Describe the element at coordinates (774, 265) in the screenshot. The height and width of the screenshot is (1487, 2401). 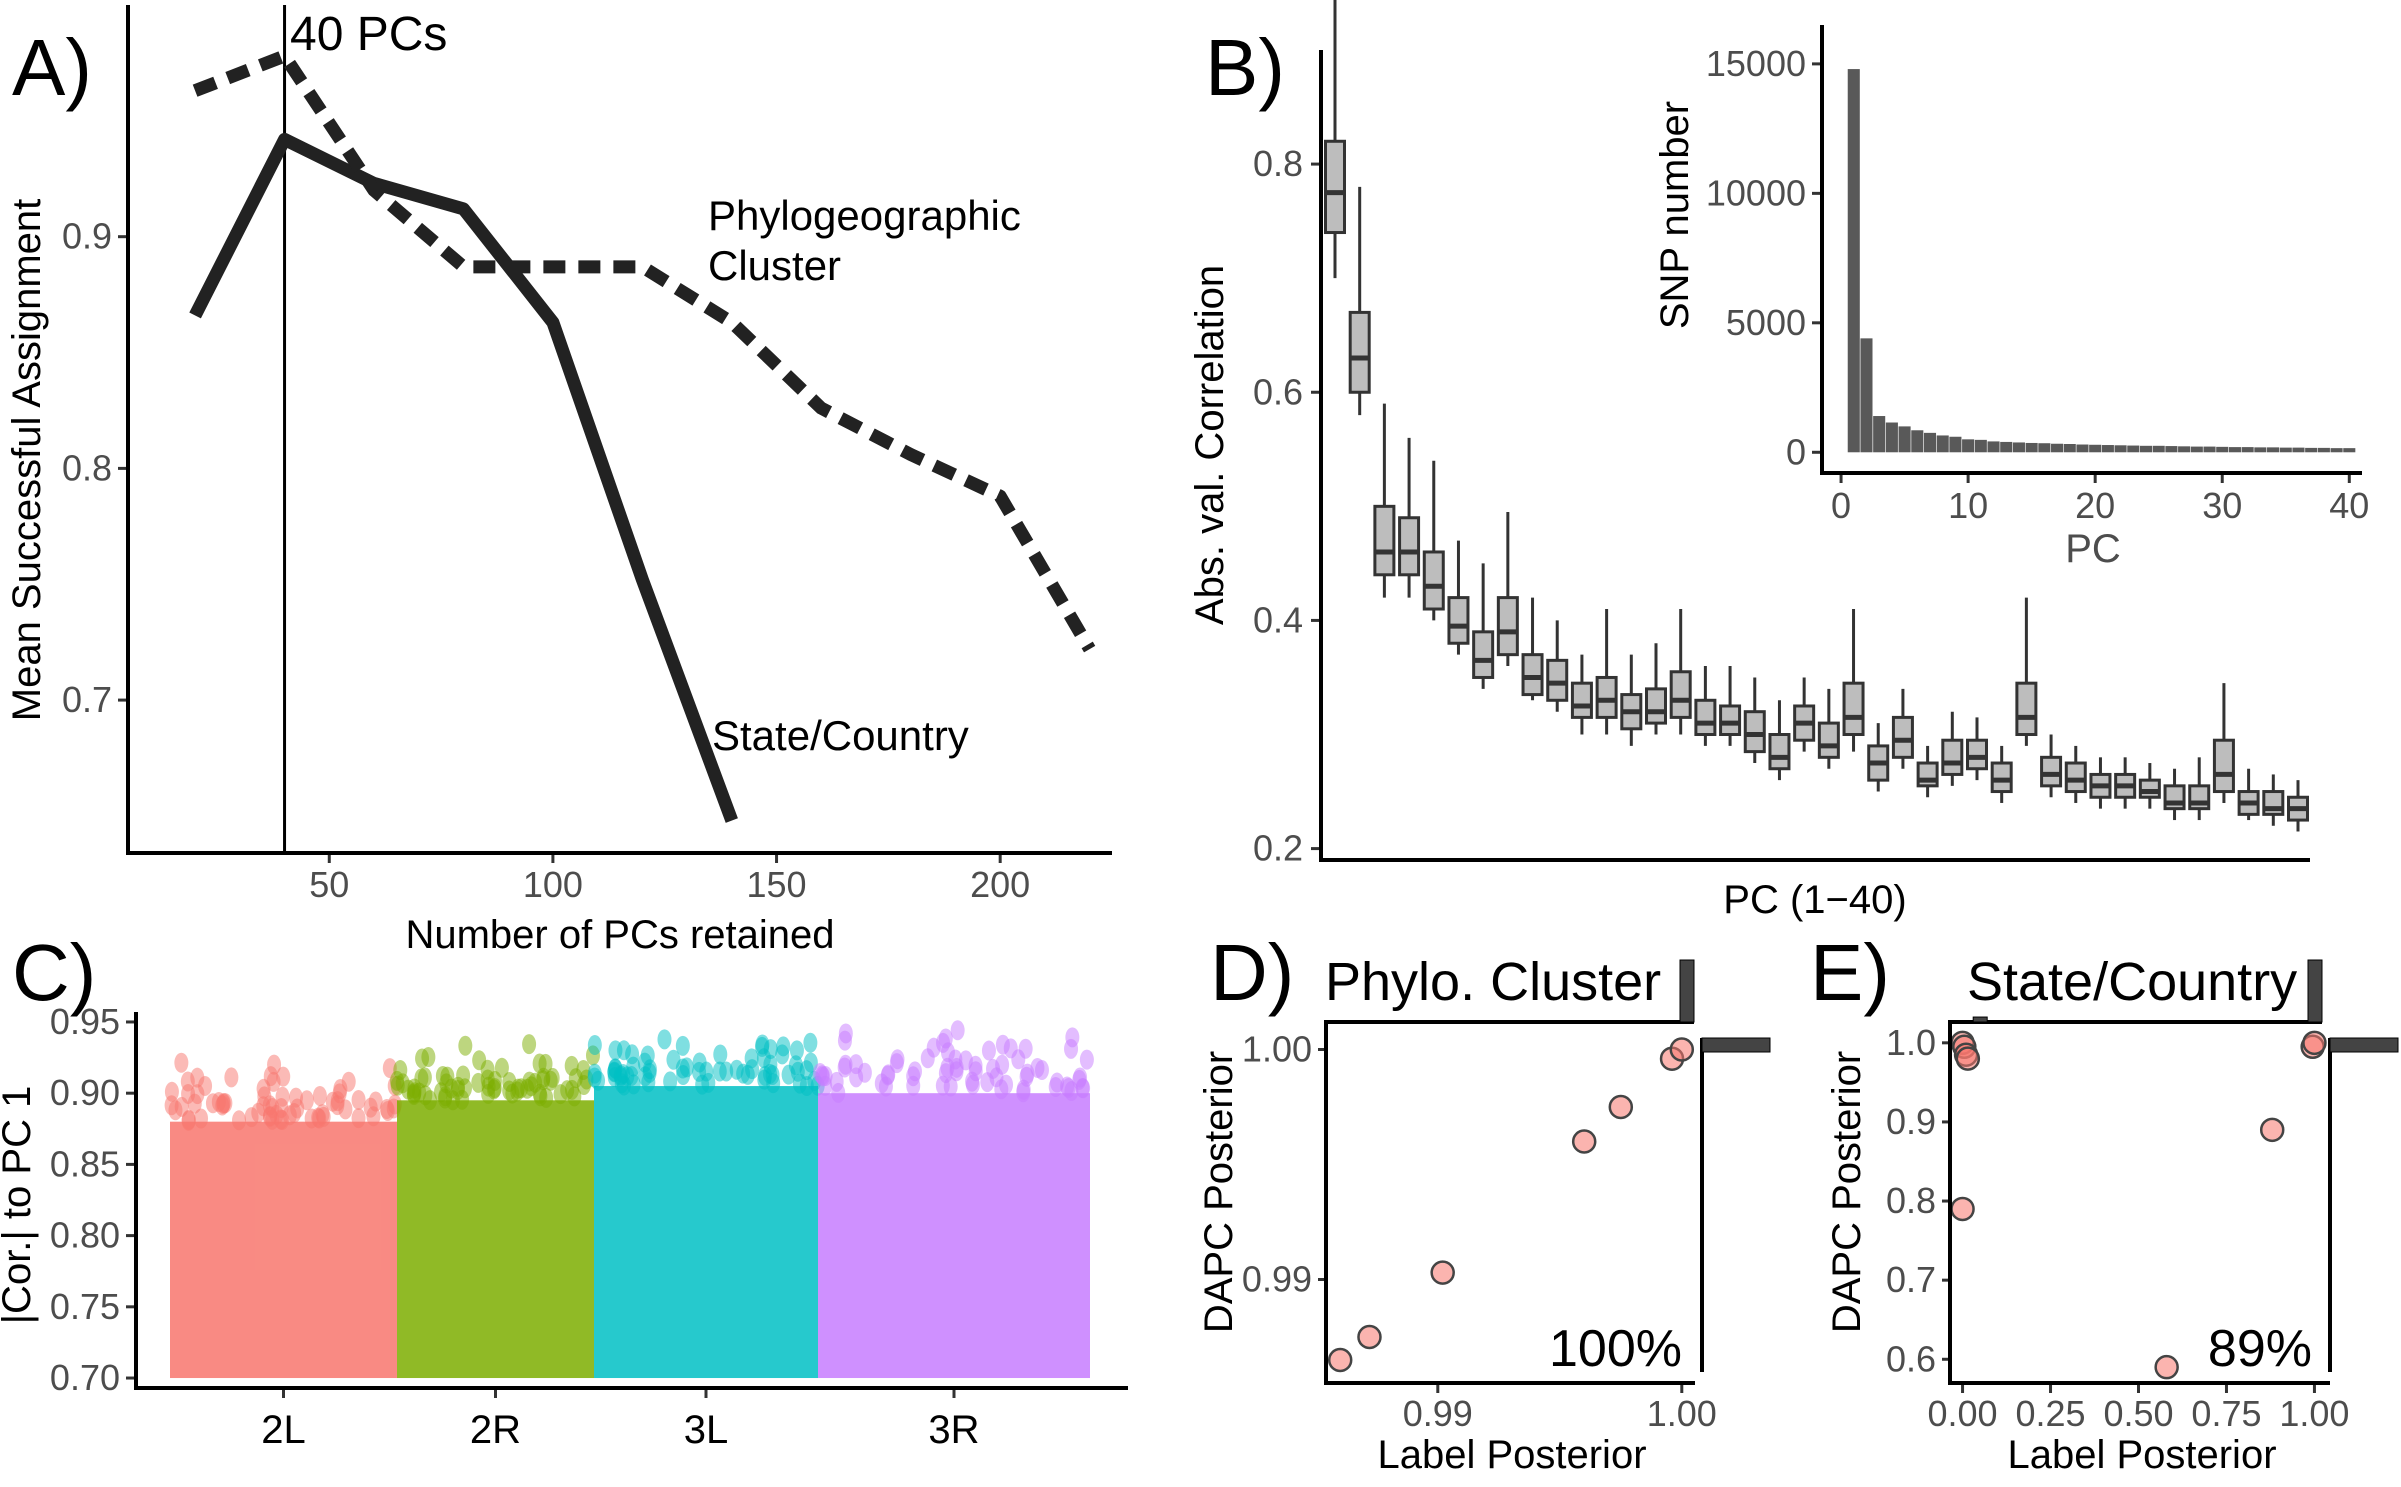
I see `panel-a-series-label: Cluster` at that location.